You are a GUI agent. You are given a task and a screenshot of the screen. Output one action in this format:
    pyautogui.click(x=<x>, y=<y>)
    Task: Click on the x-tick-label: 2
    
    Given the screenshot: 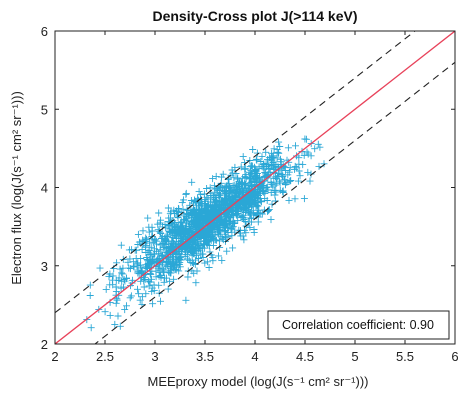 What is the action you would take?
    pyautogui.click(x=54, y=356)
    